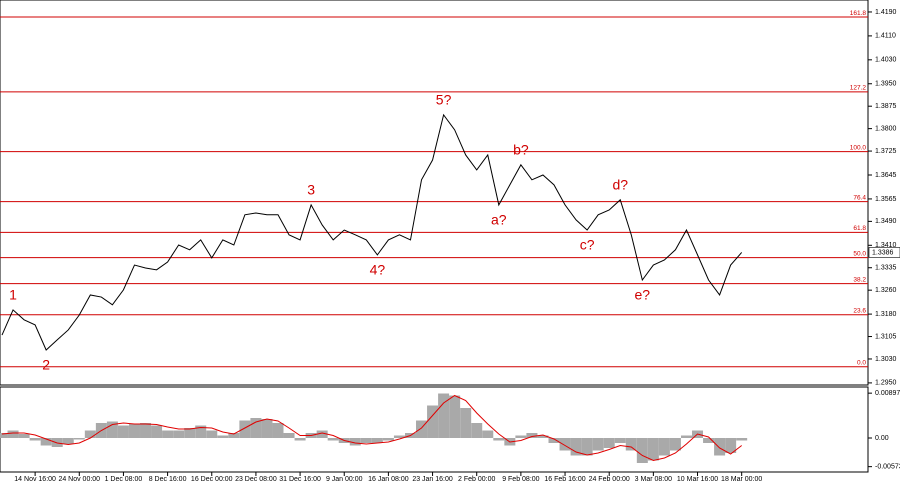  Describe the element at coordinates (858, 88) in the screenshot. I see `fib-label: 127.2` at that location.